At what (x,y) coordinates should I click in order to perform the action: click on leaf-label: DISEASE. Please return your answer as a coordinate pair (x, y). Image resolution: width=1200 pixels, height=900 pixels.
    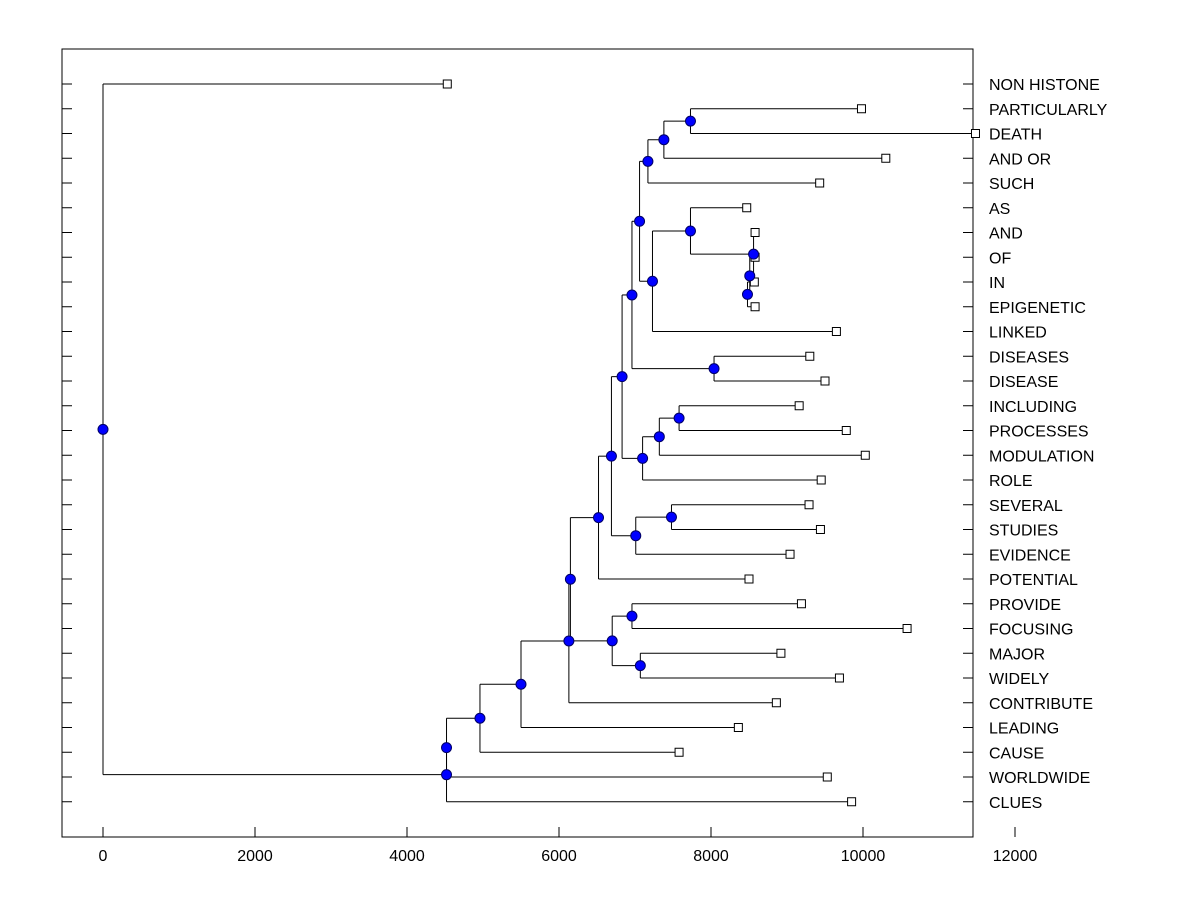
    Looking at the image, I should click on (1023, 382).